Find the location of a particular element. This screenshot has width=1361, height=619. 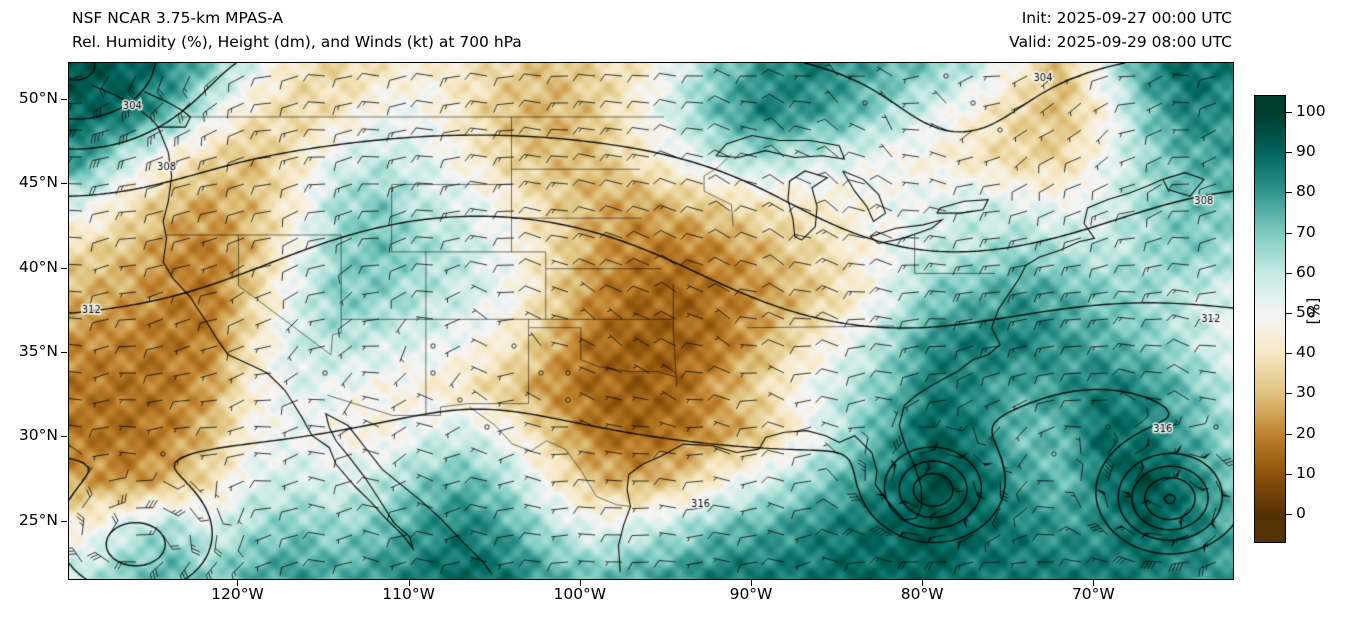

colorbar-tick-label: 40 is located at coordinates (1306, 352).